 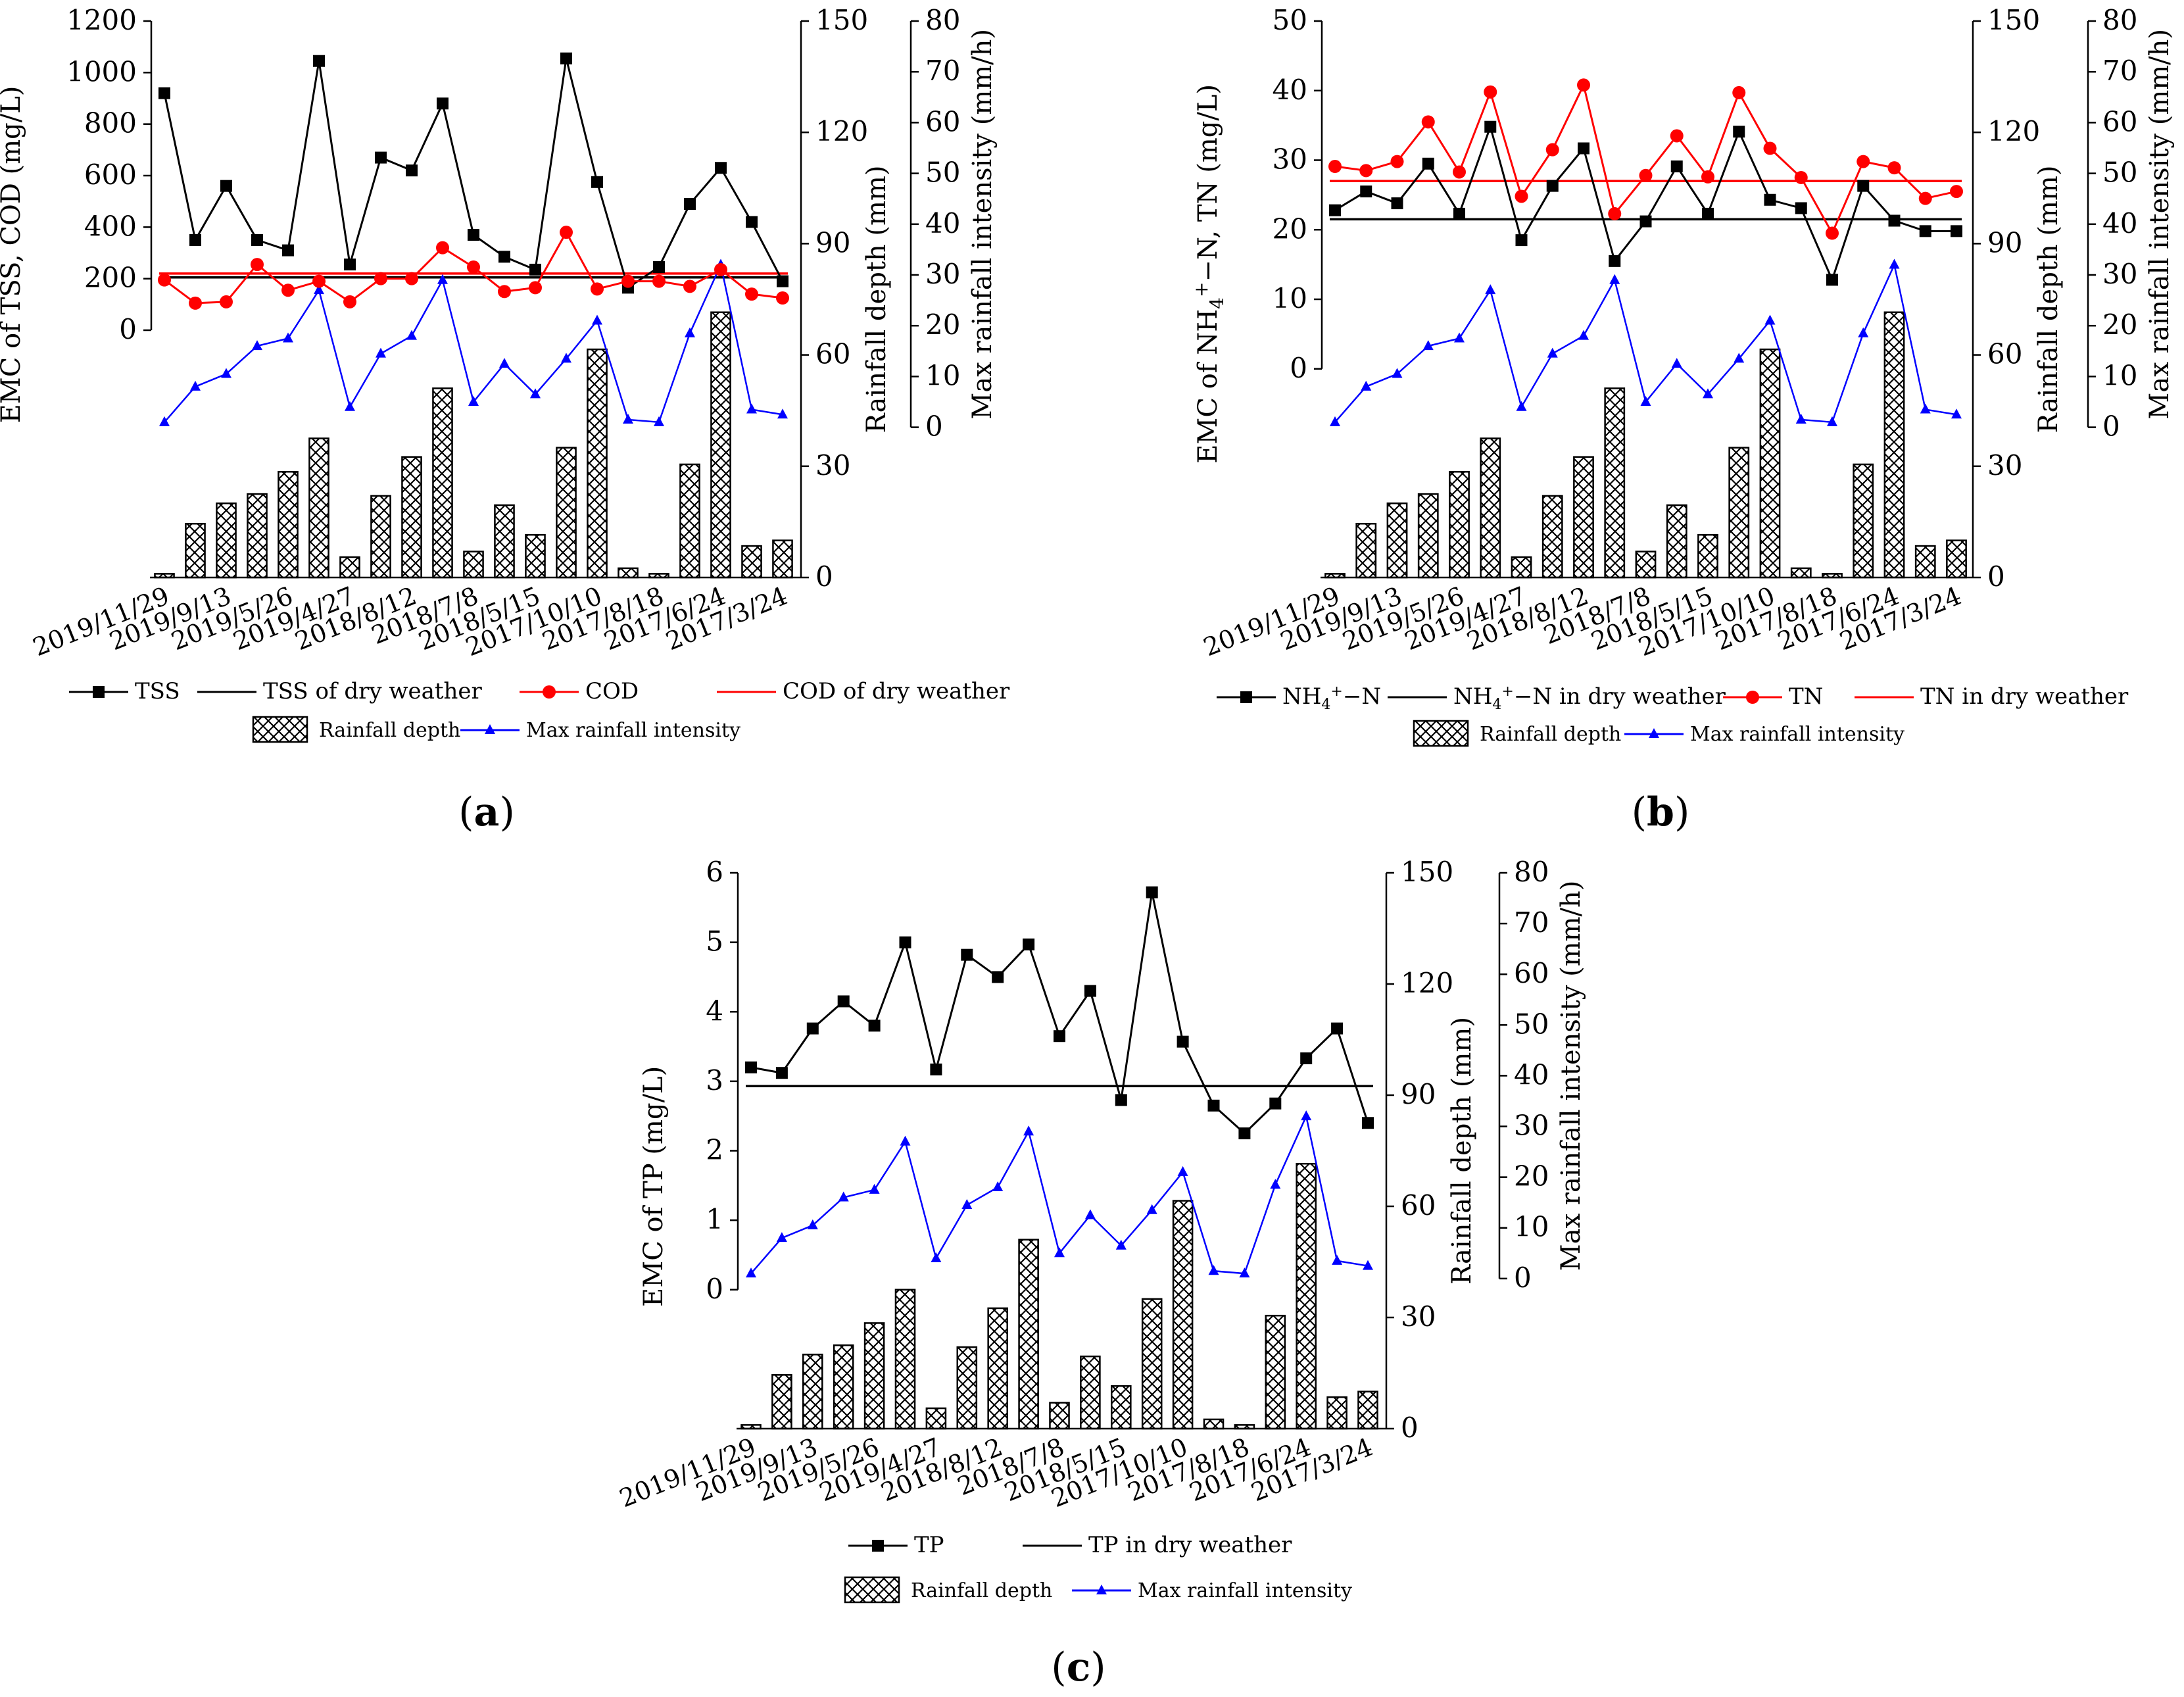 I want to click on rain-axis-tick-label: 120, so click(x=1427, y=983).